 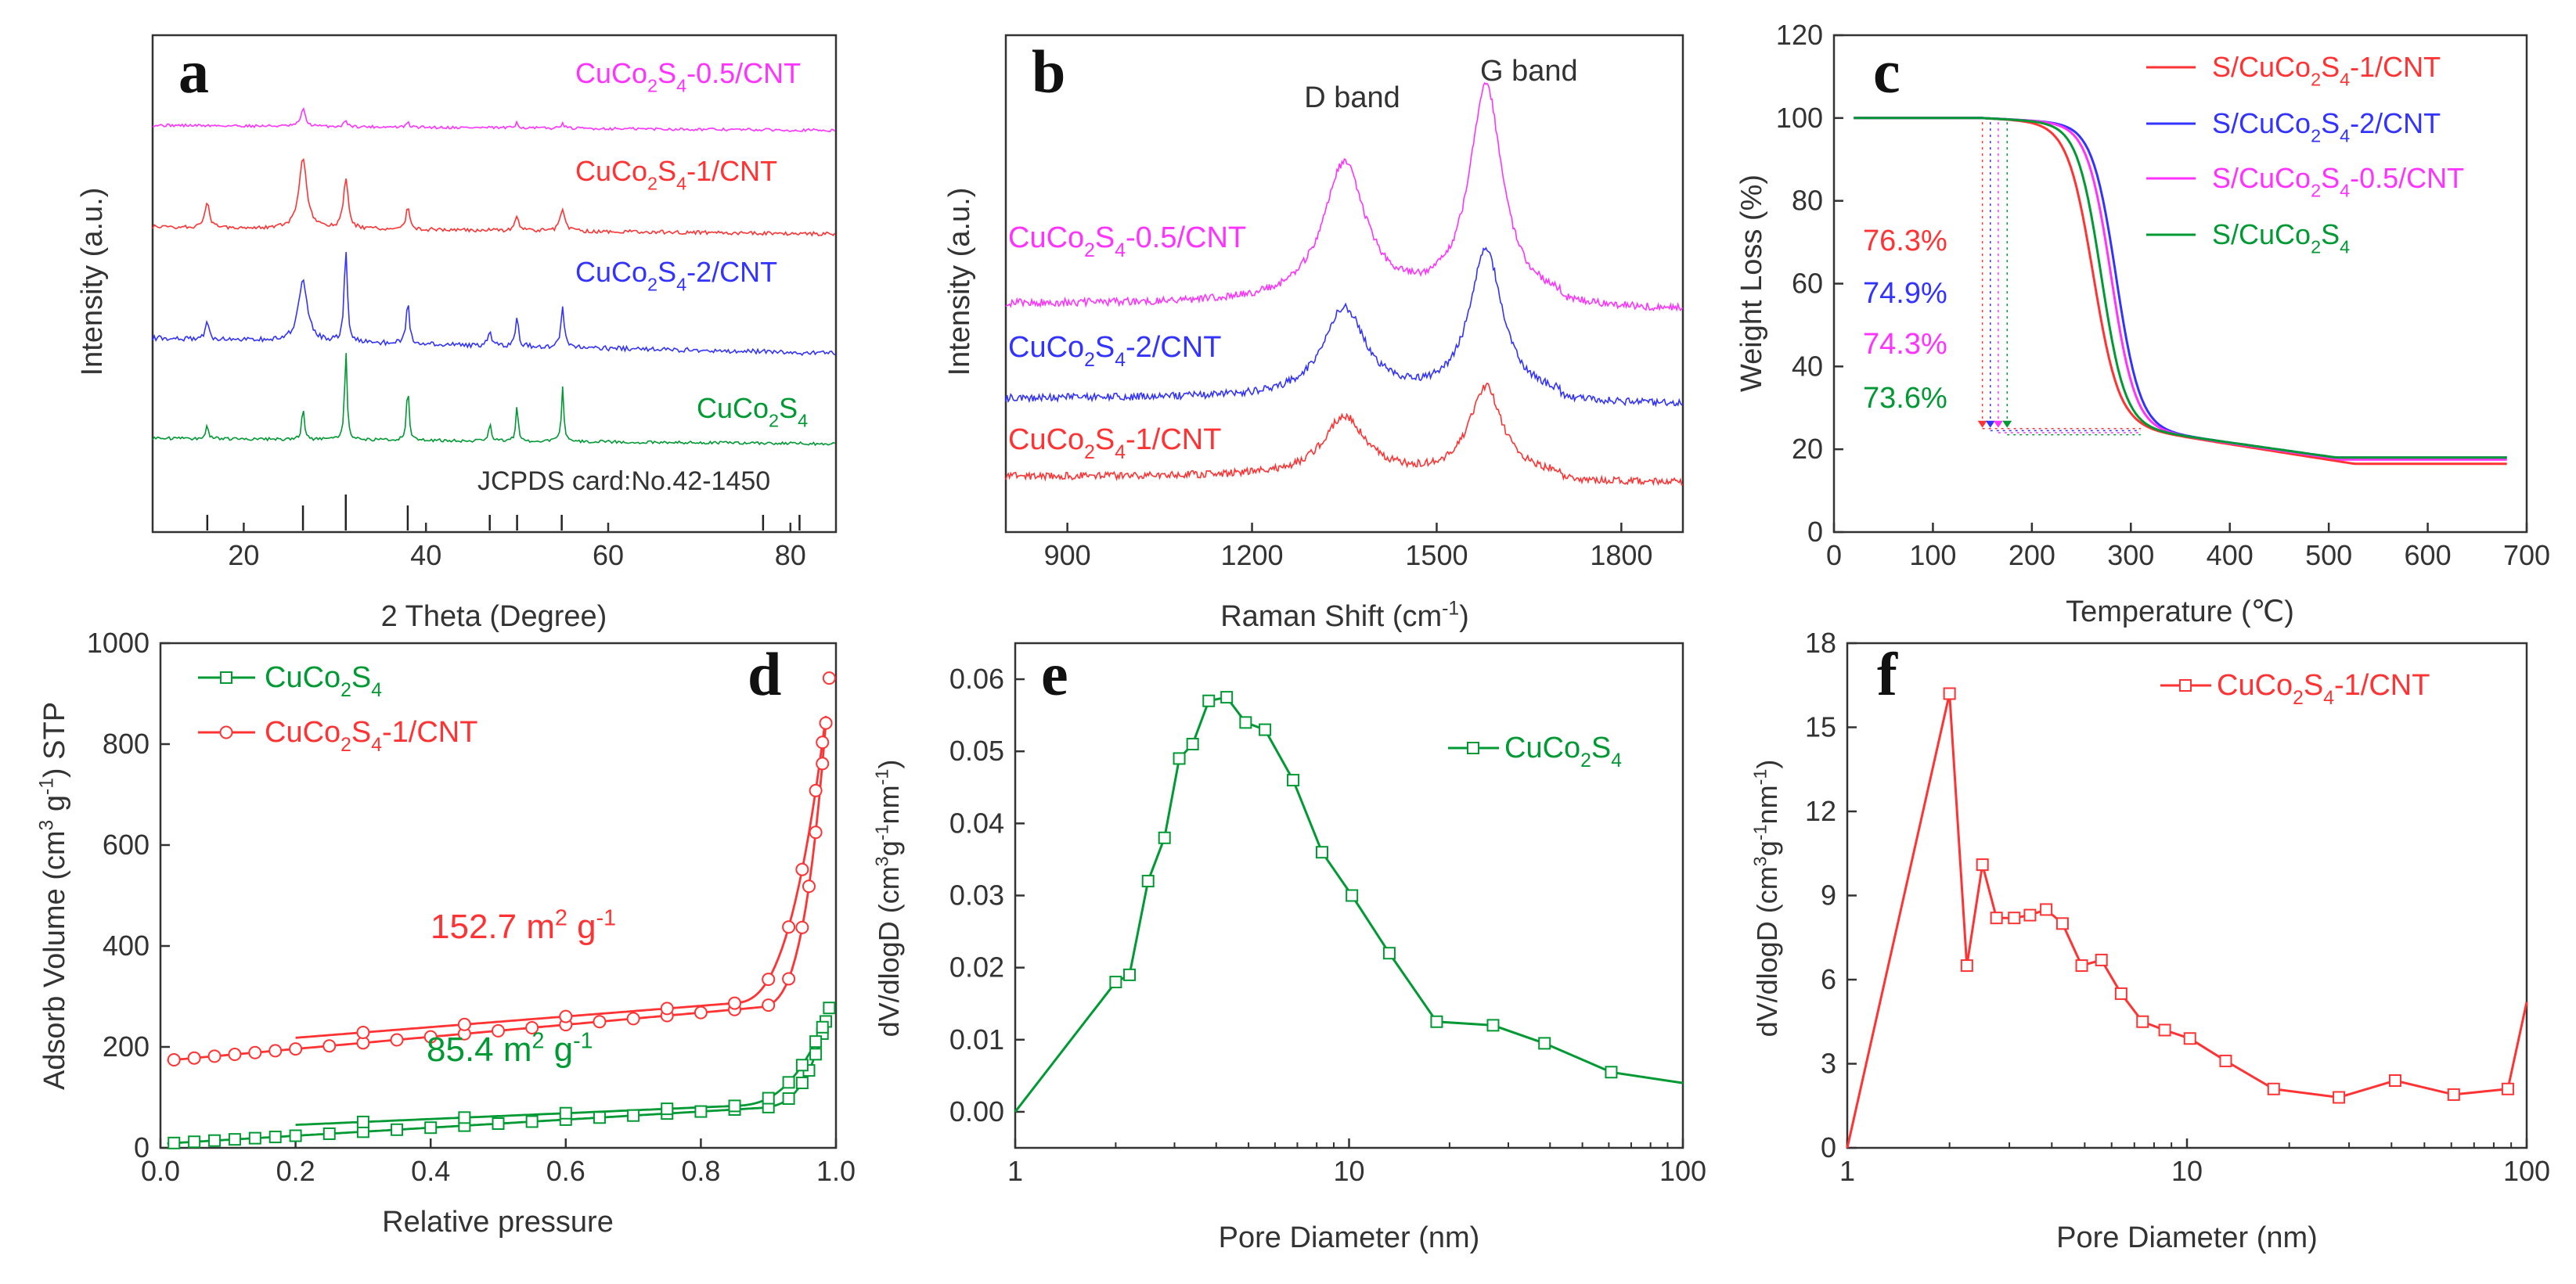 What do you see at coordinates (126, 845) in the screenshot?
I see `panel-d-ytick-label: 600` at bounding box center [126, 845].